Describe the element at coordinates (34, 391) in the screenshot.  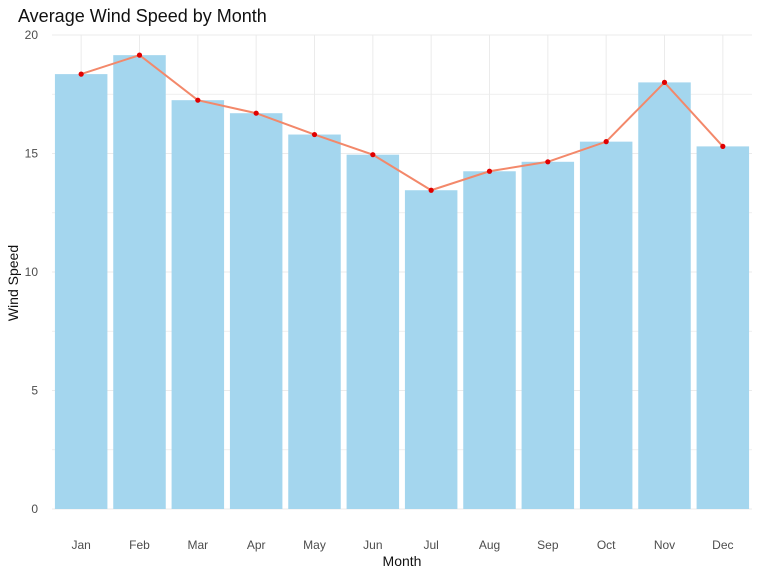
I see `y-tick-label: 5` at that location.